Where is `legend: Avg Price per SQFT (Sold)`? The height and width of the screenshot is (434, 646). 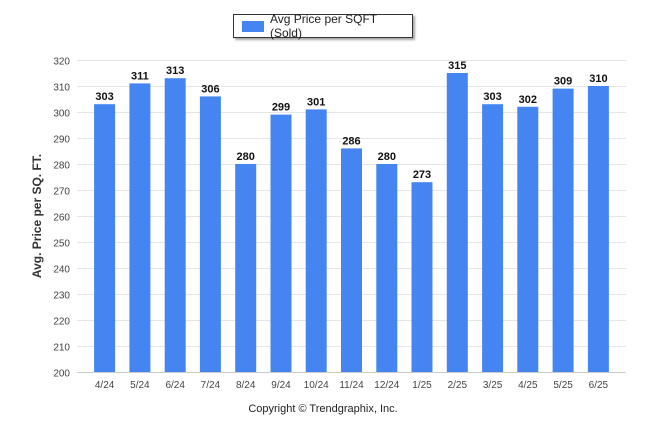 legend: Avg Price per SQFT (Sold) is located at coordinates (323, 26).